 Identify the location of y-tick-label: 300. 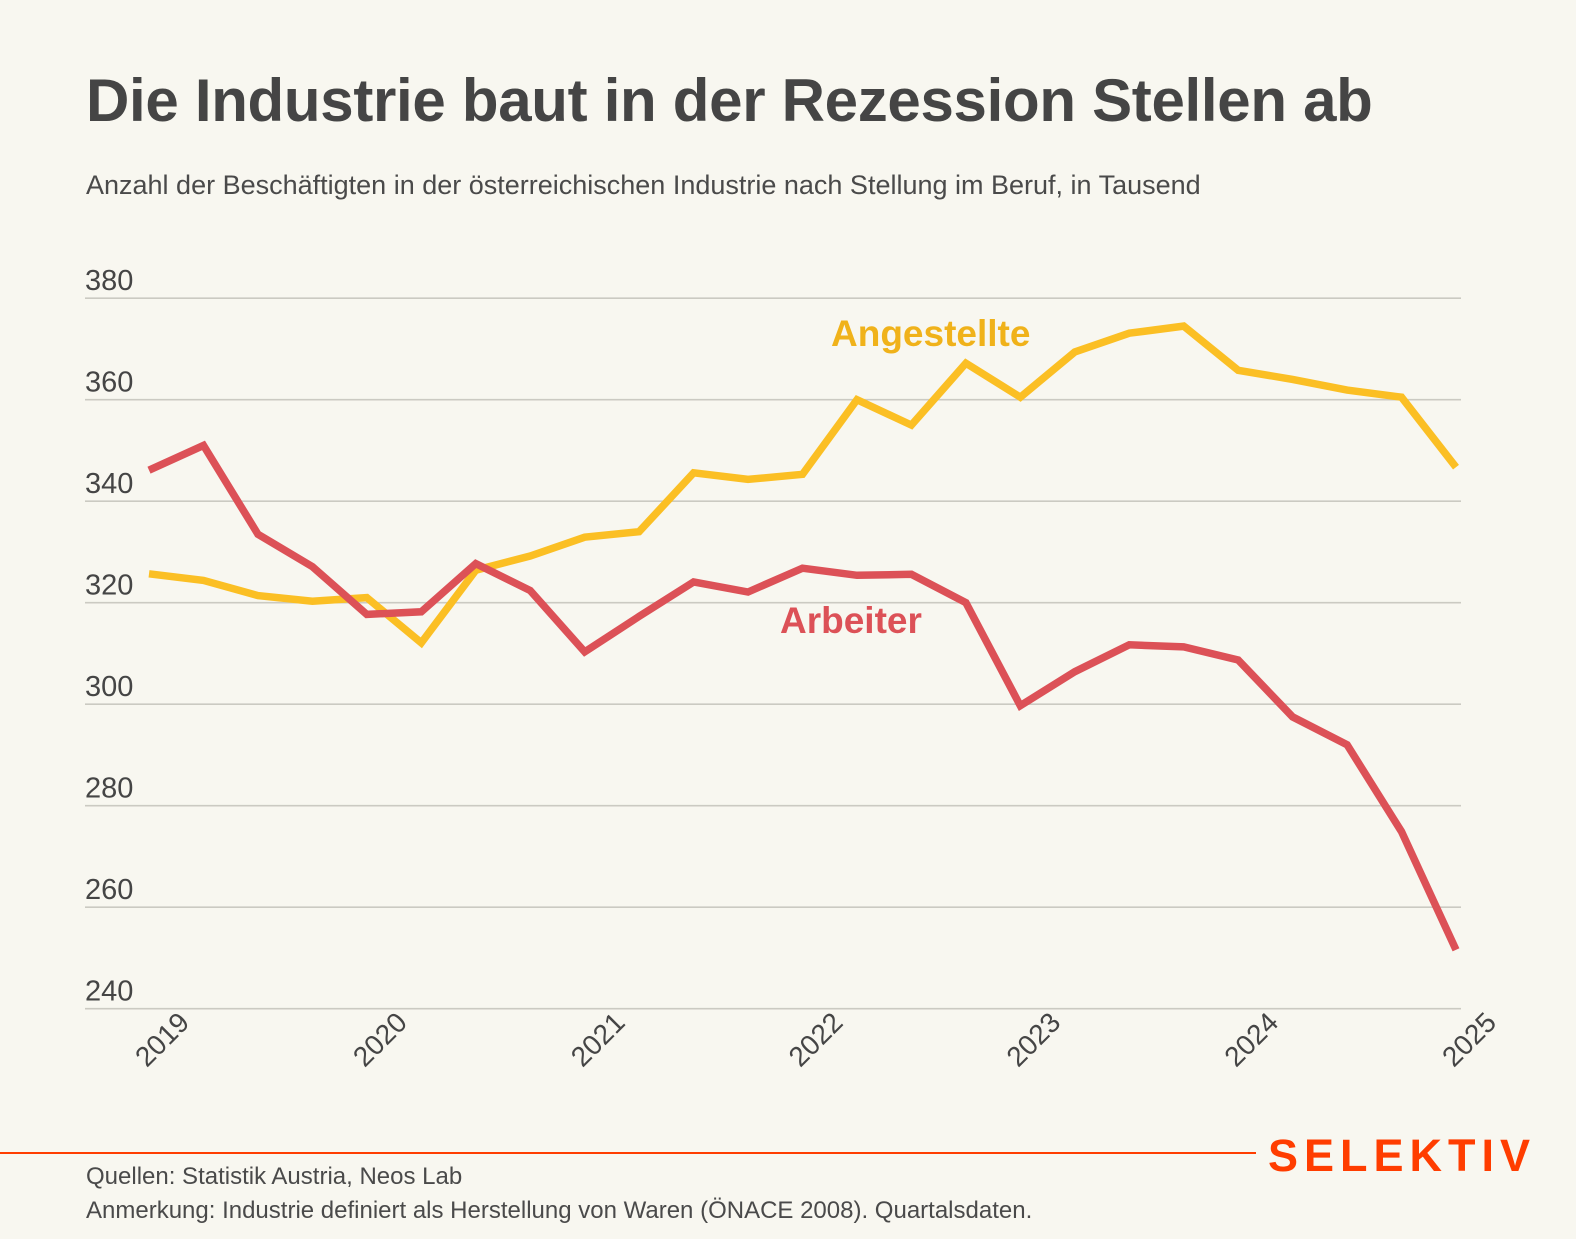
(109, 687).